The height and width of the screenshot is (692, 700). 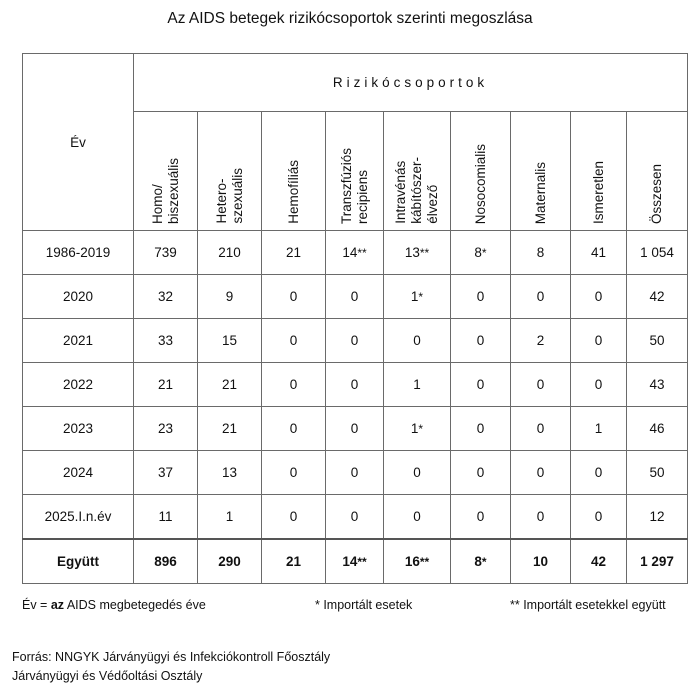 What do you see at coordinates (364, 605) in the screenshot?
I see `footnote-single-star: * Importált esetek` at bounding box center [364, 605].